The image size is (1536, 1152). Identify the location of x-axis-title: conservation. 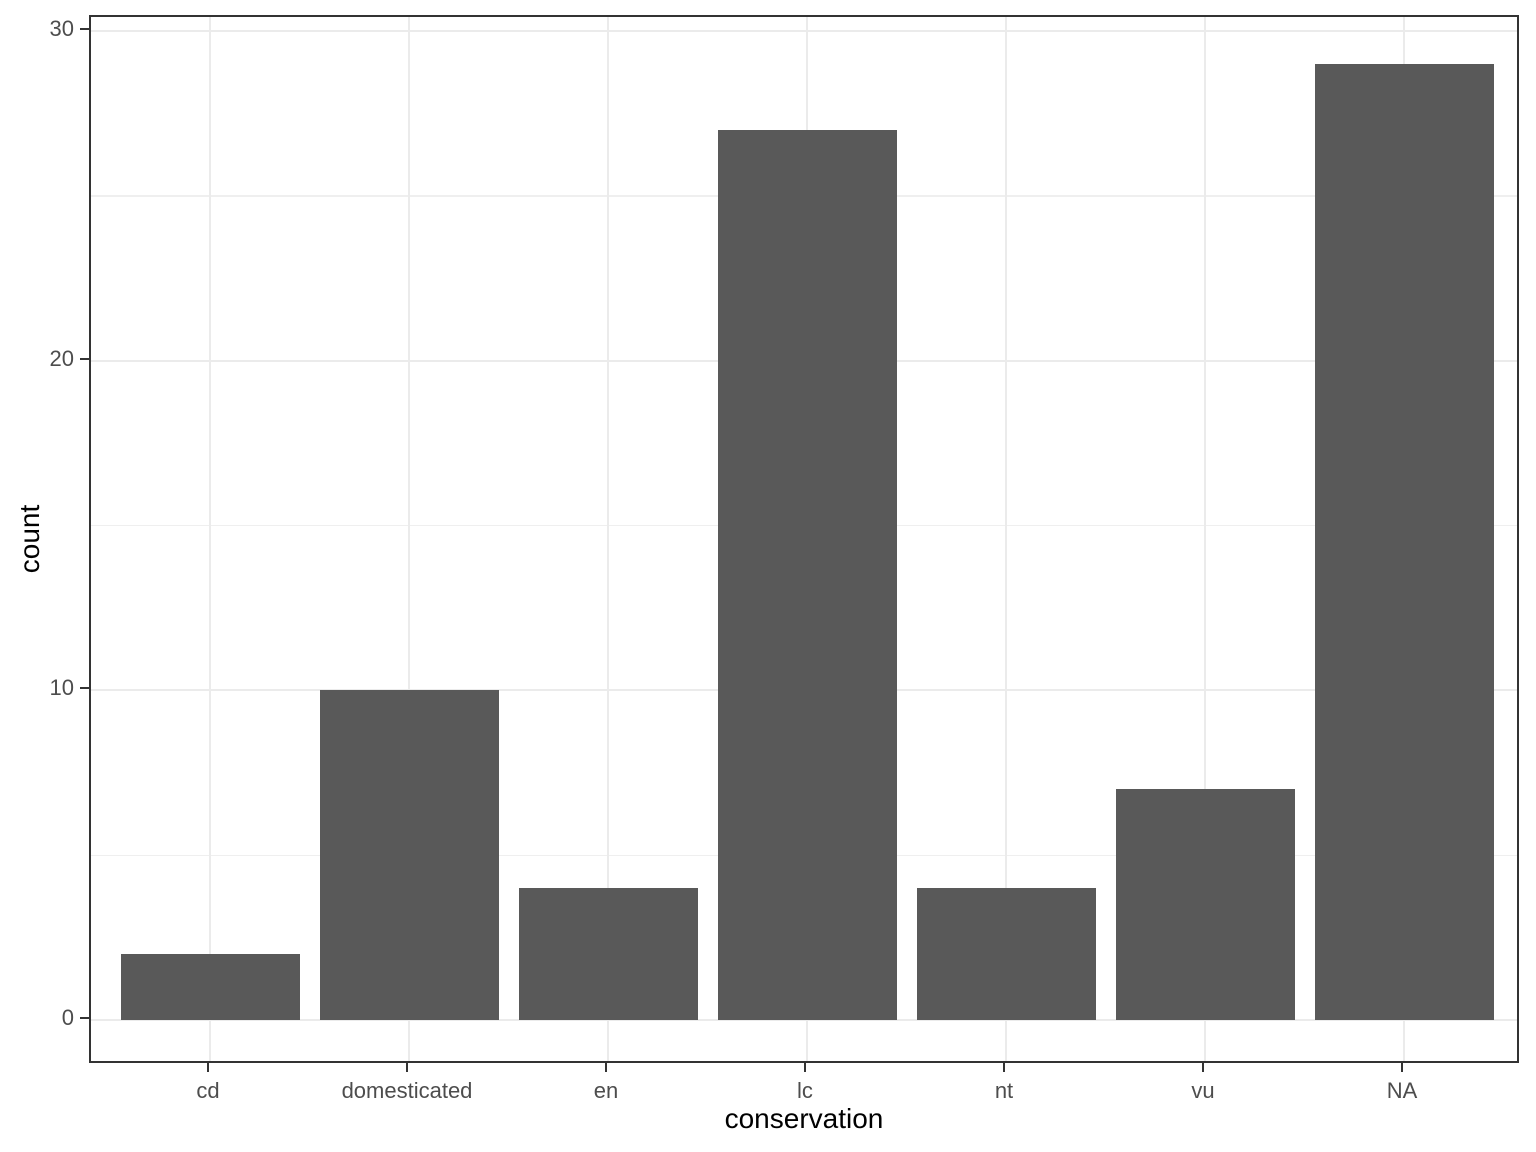
(804, 1118).